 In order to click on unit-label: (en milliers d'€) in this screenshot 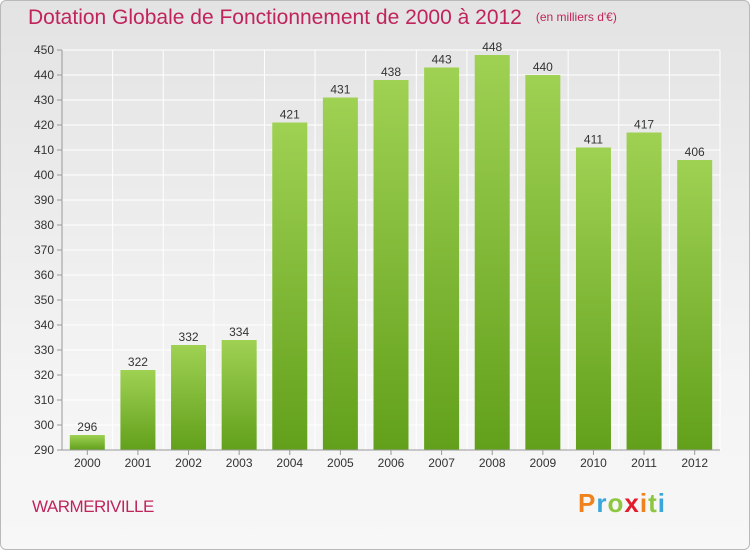, I will do `click(576, 17)`.